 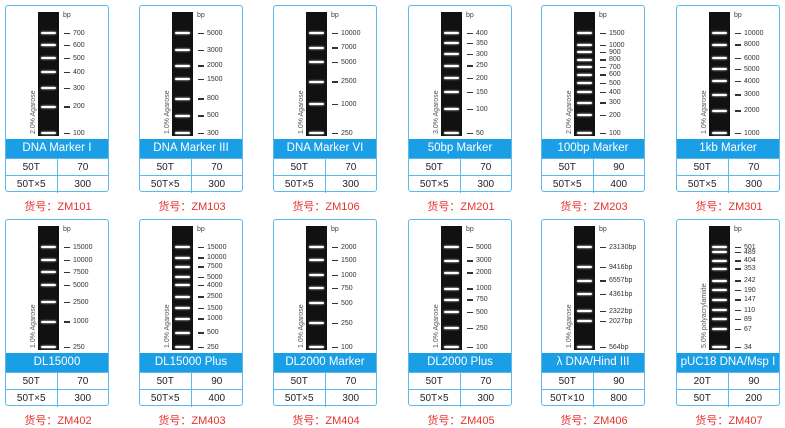 I want to click on product-title: 100bp Marker, so click(x=593, y=148).